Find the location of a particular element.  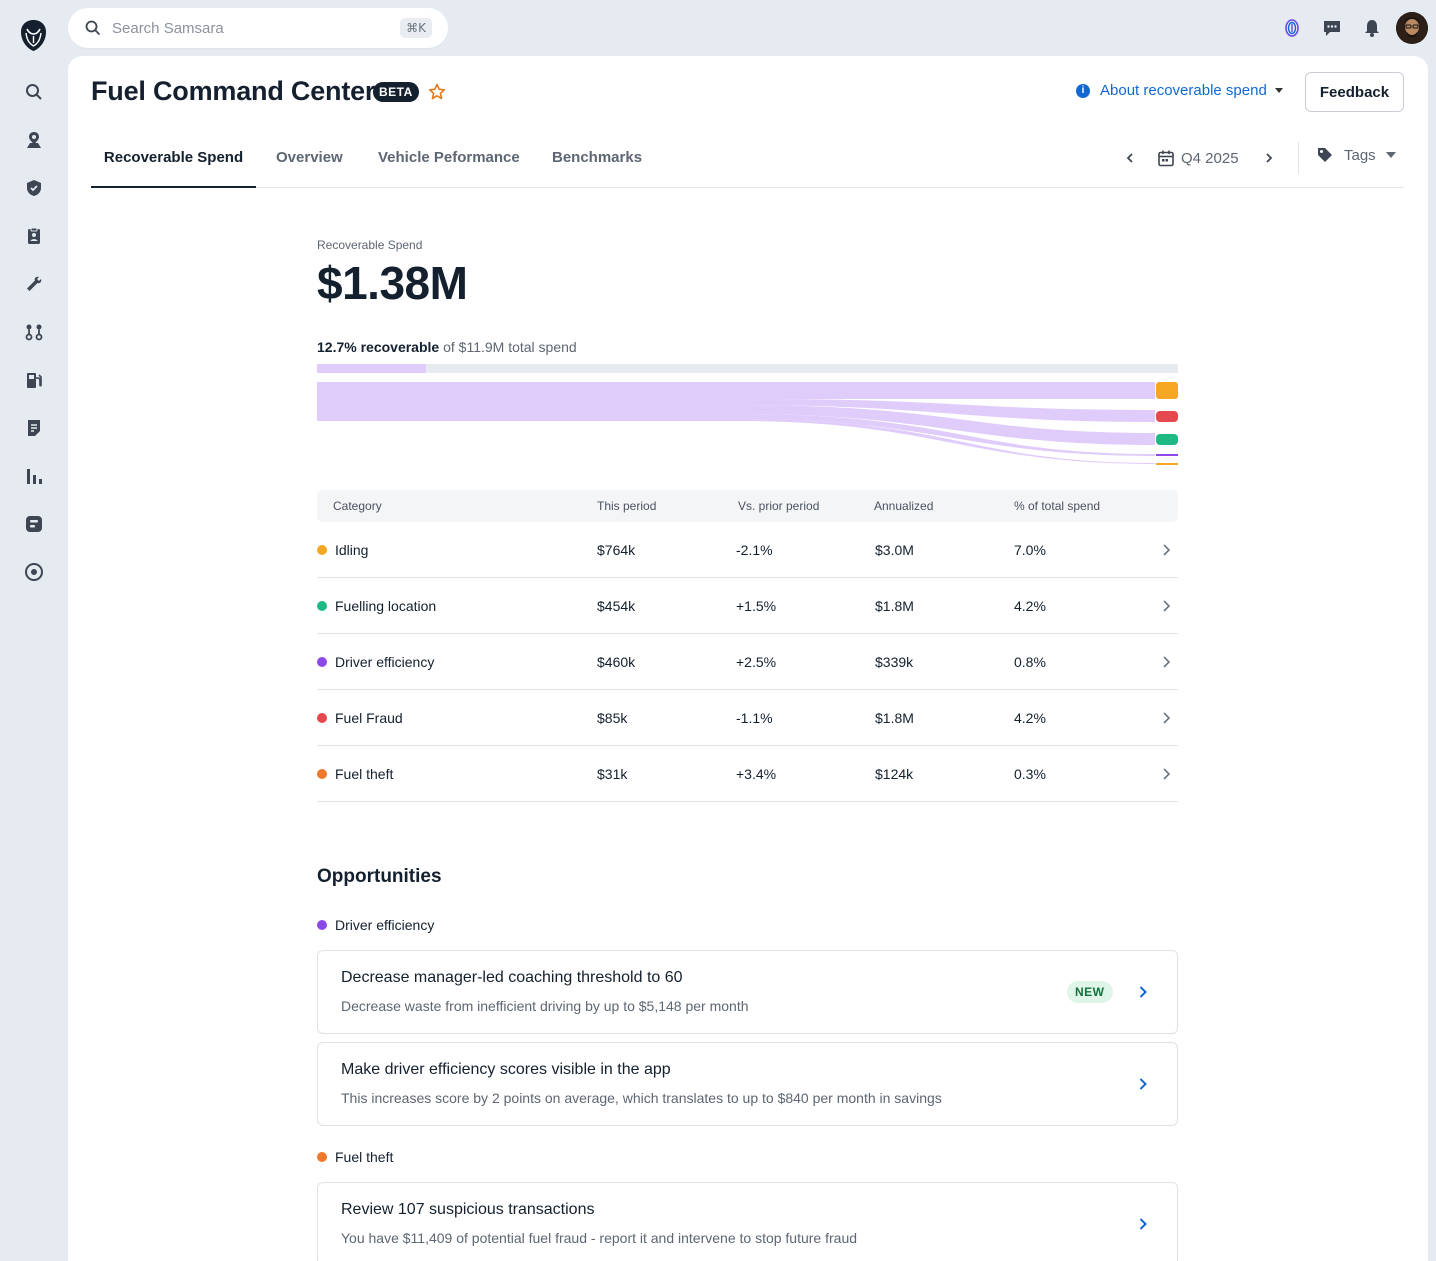

tag-icon is located at coordinates (1325, 155).